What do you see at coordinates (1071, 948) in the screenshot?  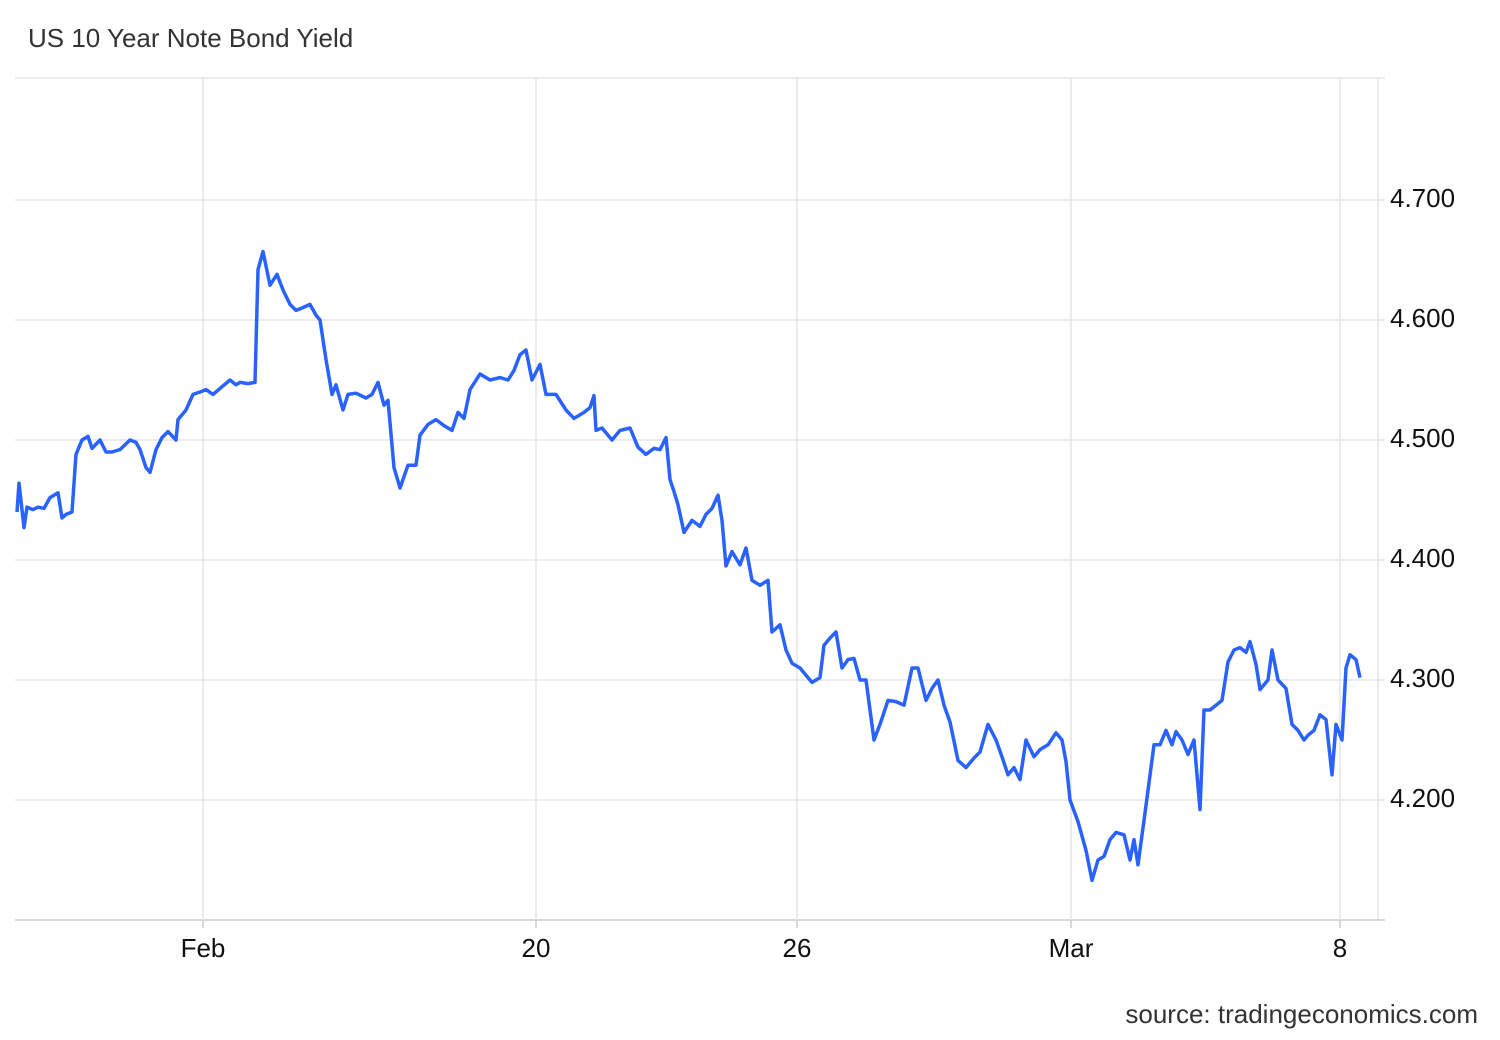 I see `x-tick-label: Mar` at bounding box center [1071, 948].